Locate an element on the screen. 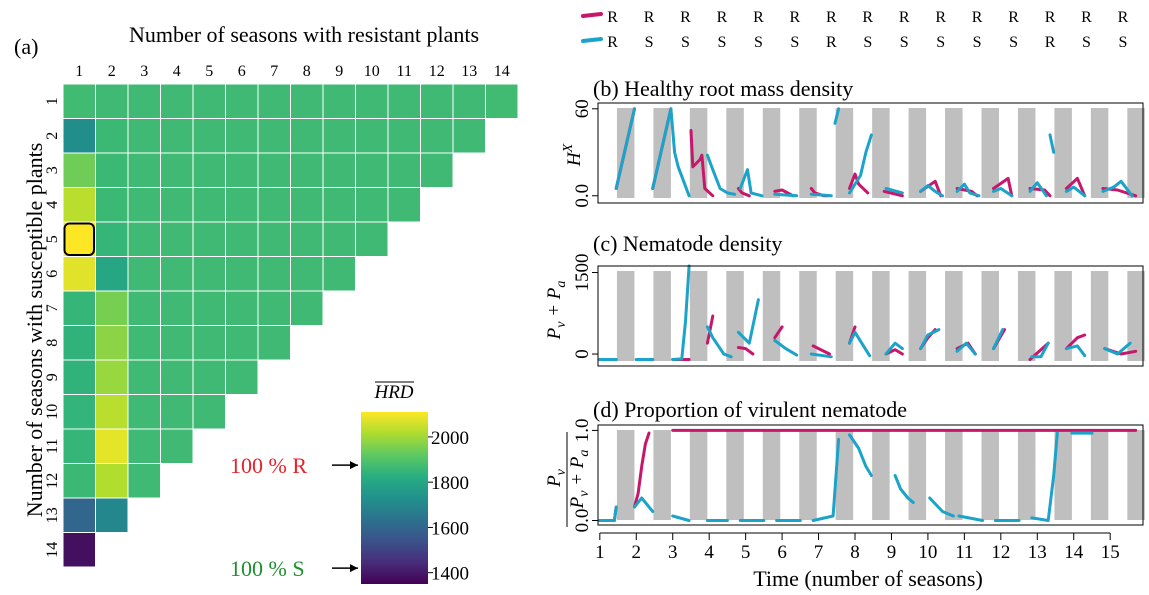  panel-a-xlabel: Number of seasons with resistant plants is located at coordinates (304, 34).